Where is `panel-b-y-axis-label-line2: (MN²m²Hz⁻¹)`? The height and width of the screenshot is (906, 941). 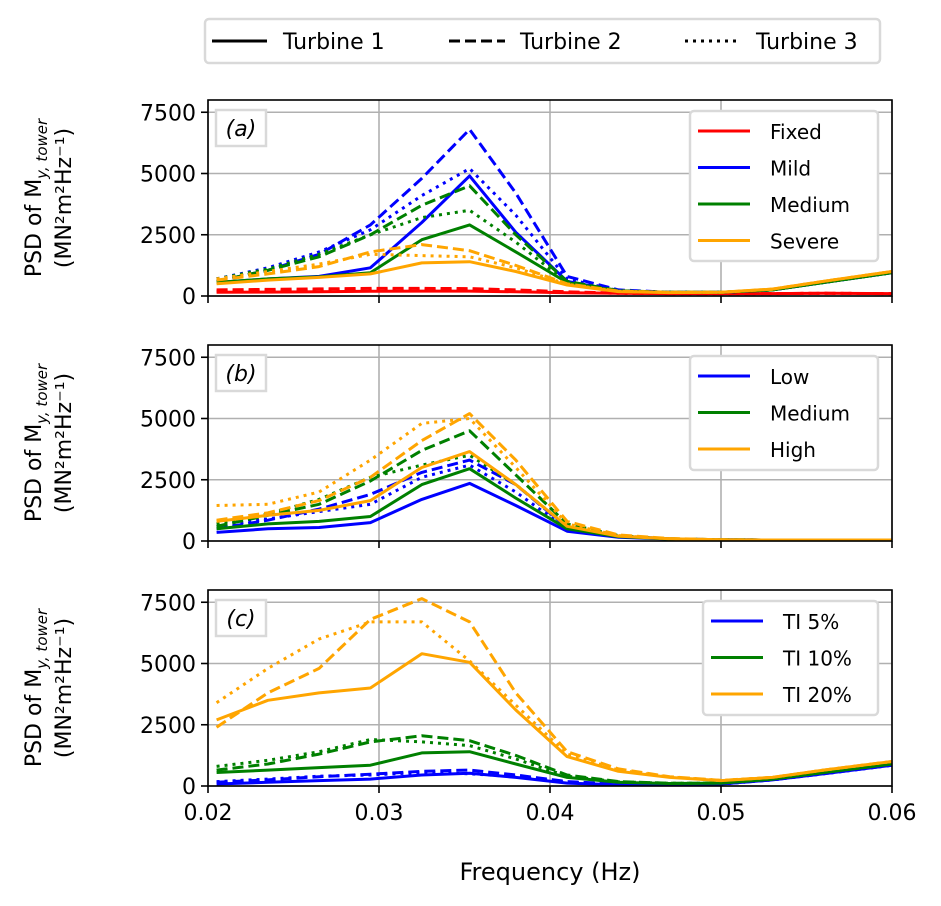 panel-b-y-axis-label-line2: (MN²m²Hz⁻¹) is located at coordinates (64, 443).